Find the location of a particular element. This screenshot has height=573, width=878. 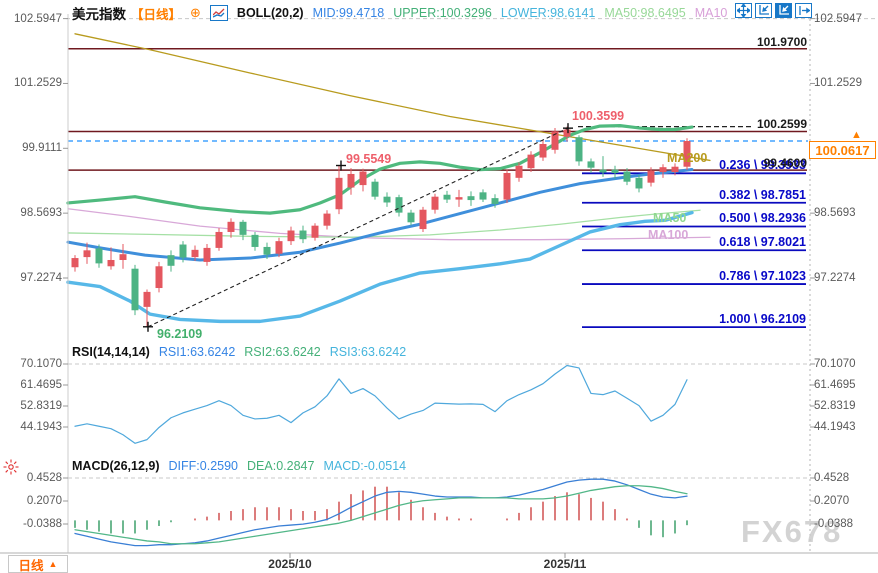

main-axis-left-label: 99.9111 is located at coordinates (42, 148).